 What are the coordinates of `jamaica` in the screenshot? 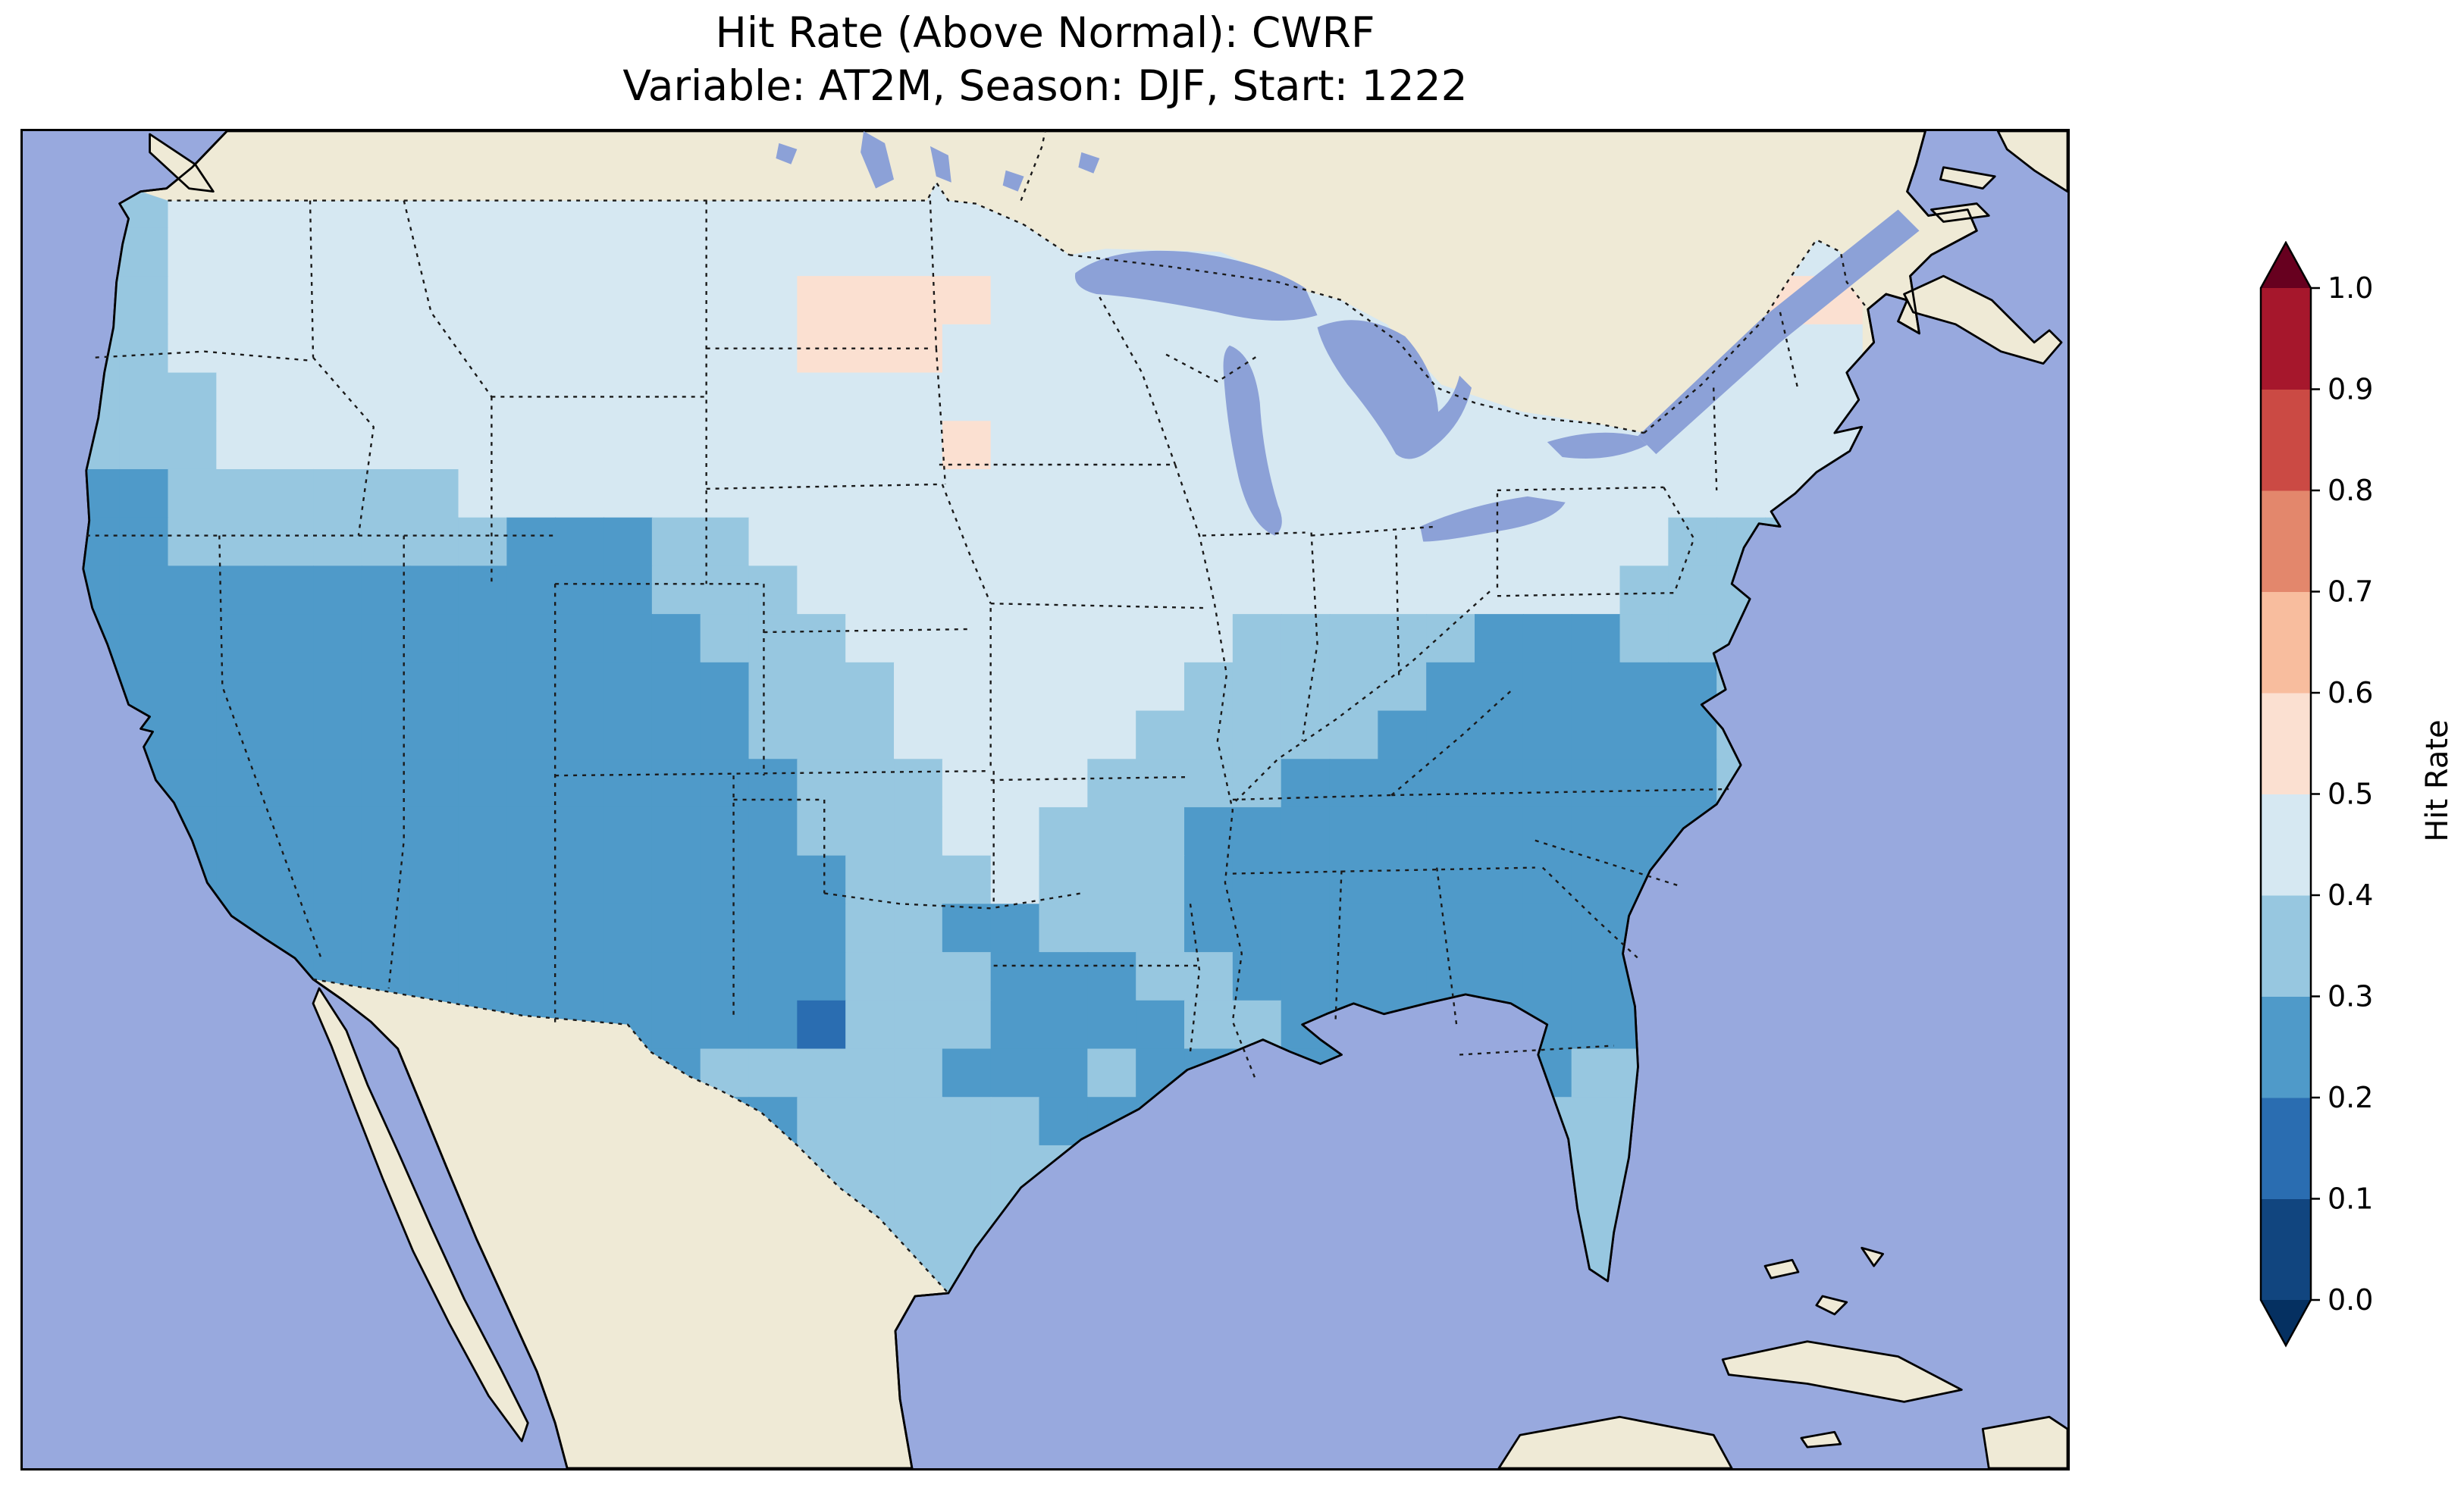 It's located at (1821, 1439).